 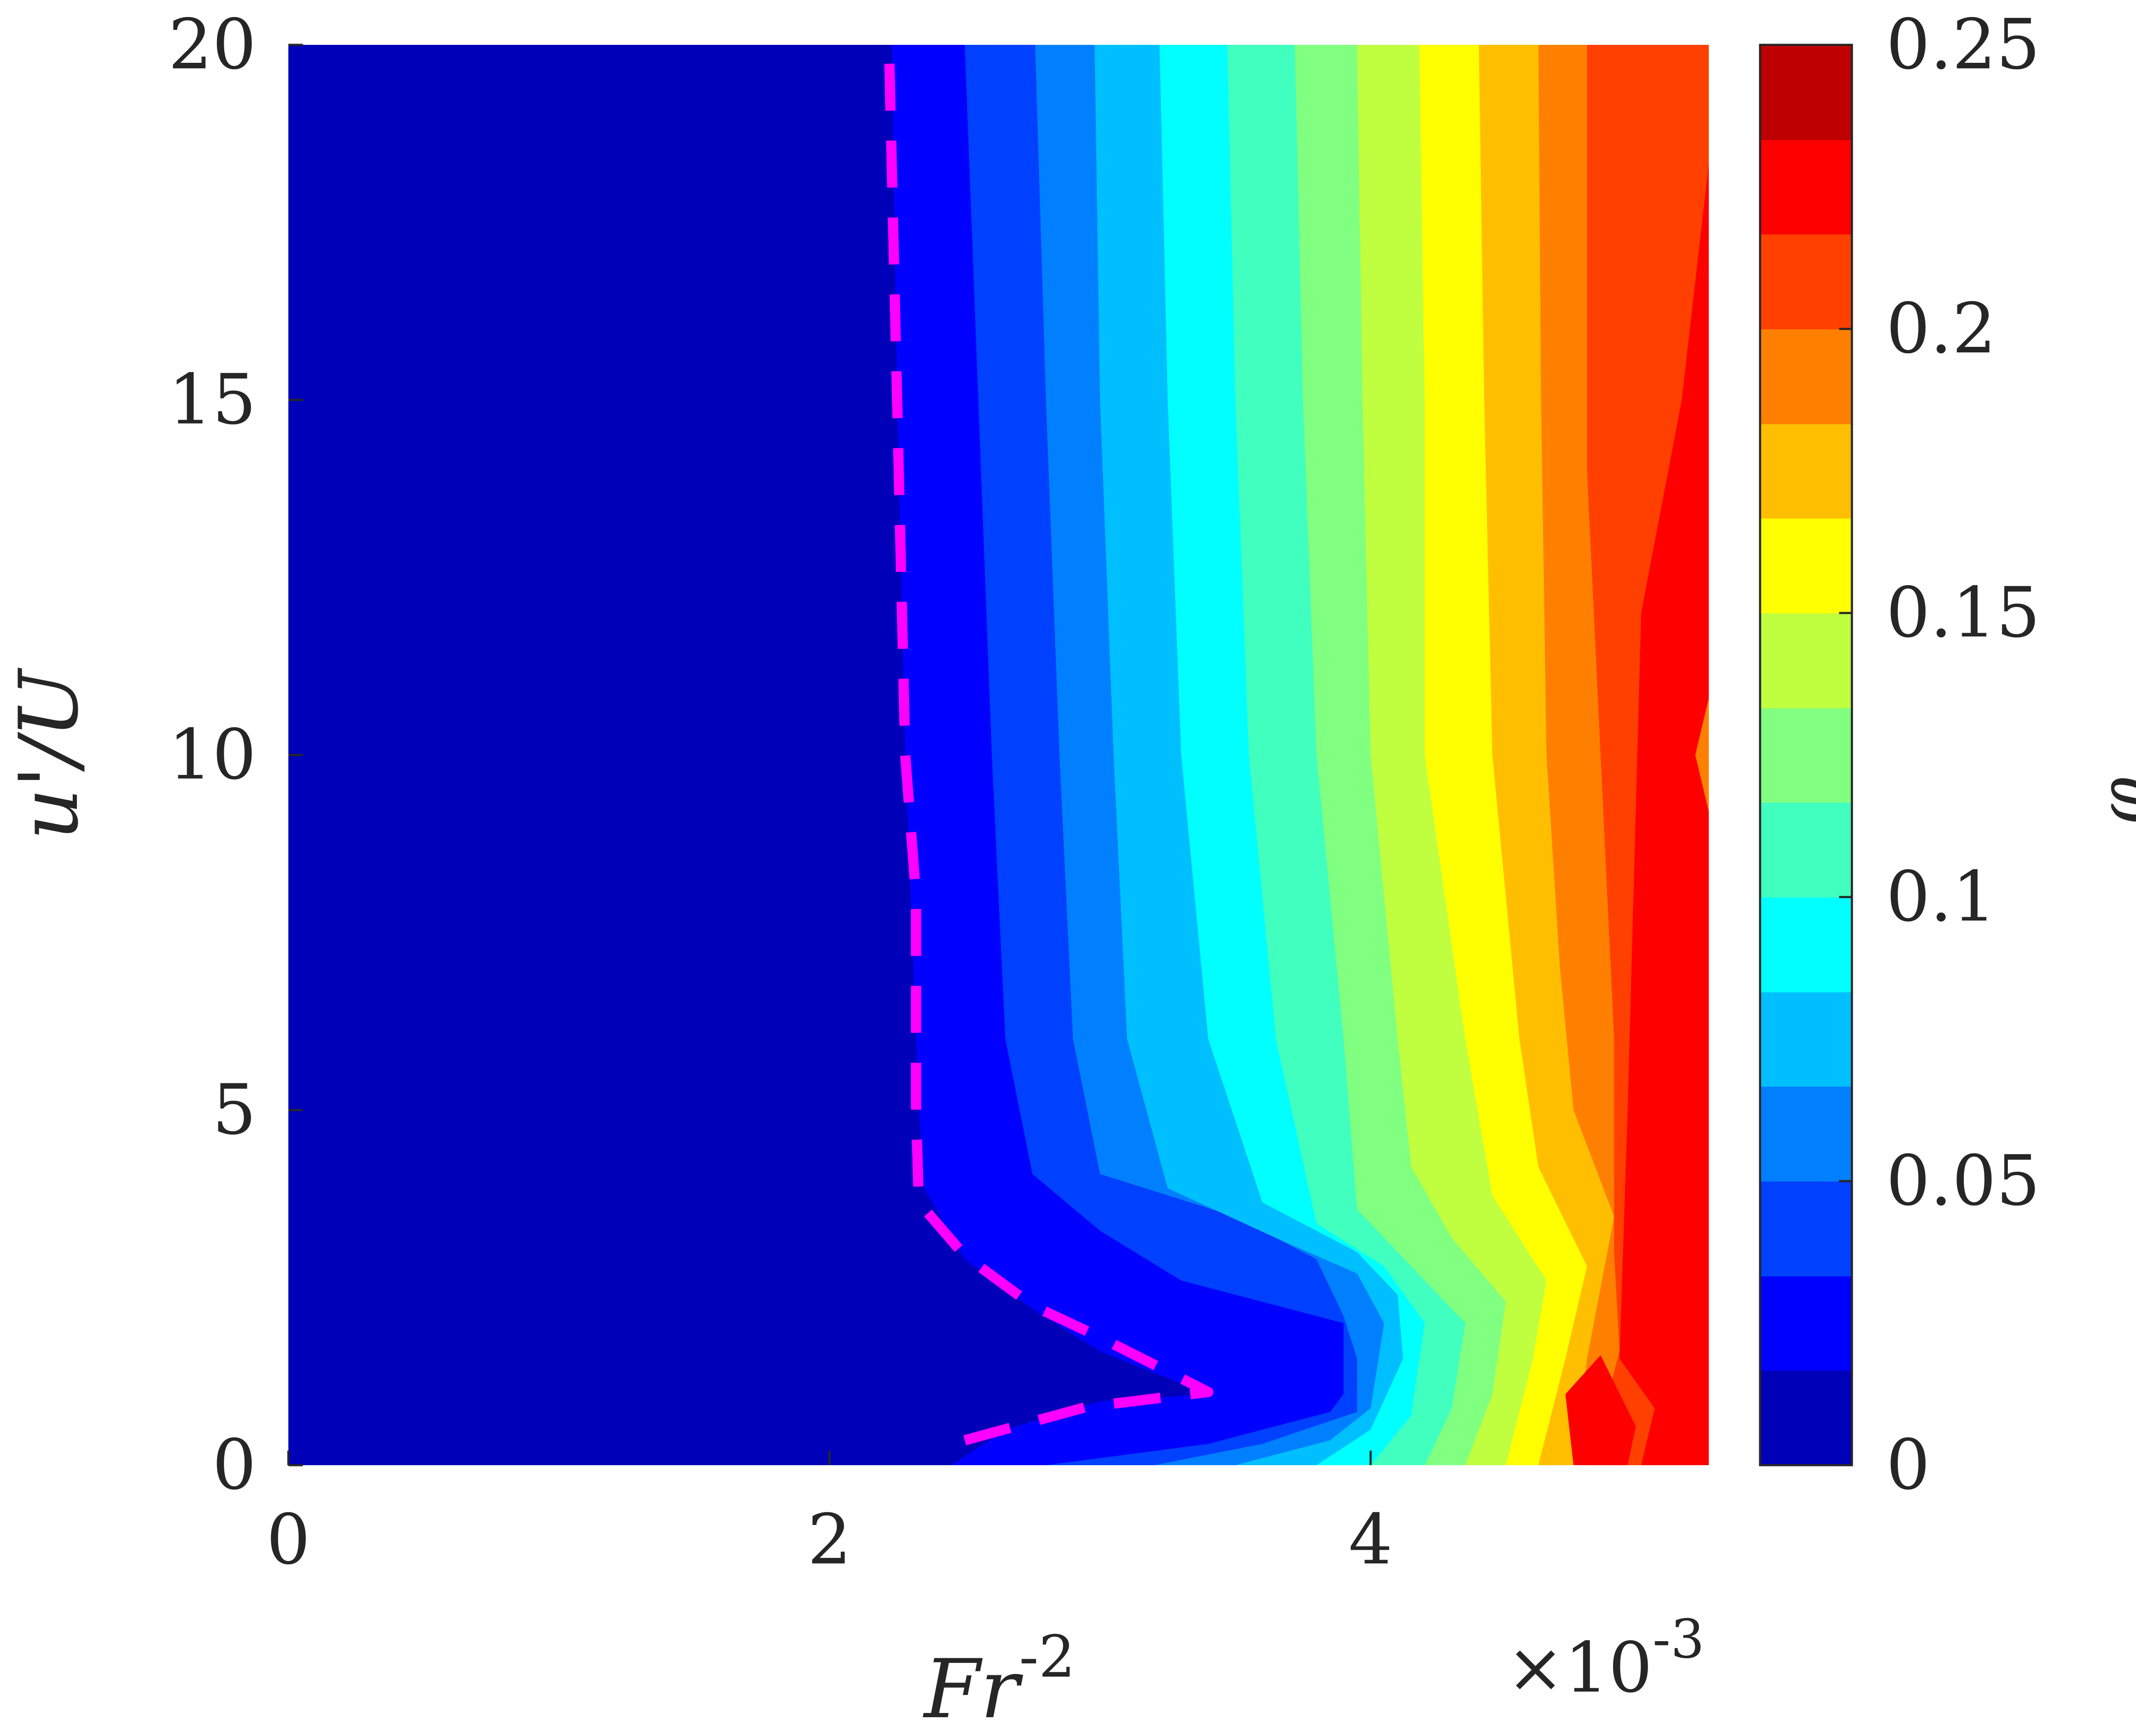 What do you see at coordinates (1941, 329) in the screenshot?
I see `colorbar-tick-label: 0.2` at bounding box center [1941, 329].